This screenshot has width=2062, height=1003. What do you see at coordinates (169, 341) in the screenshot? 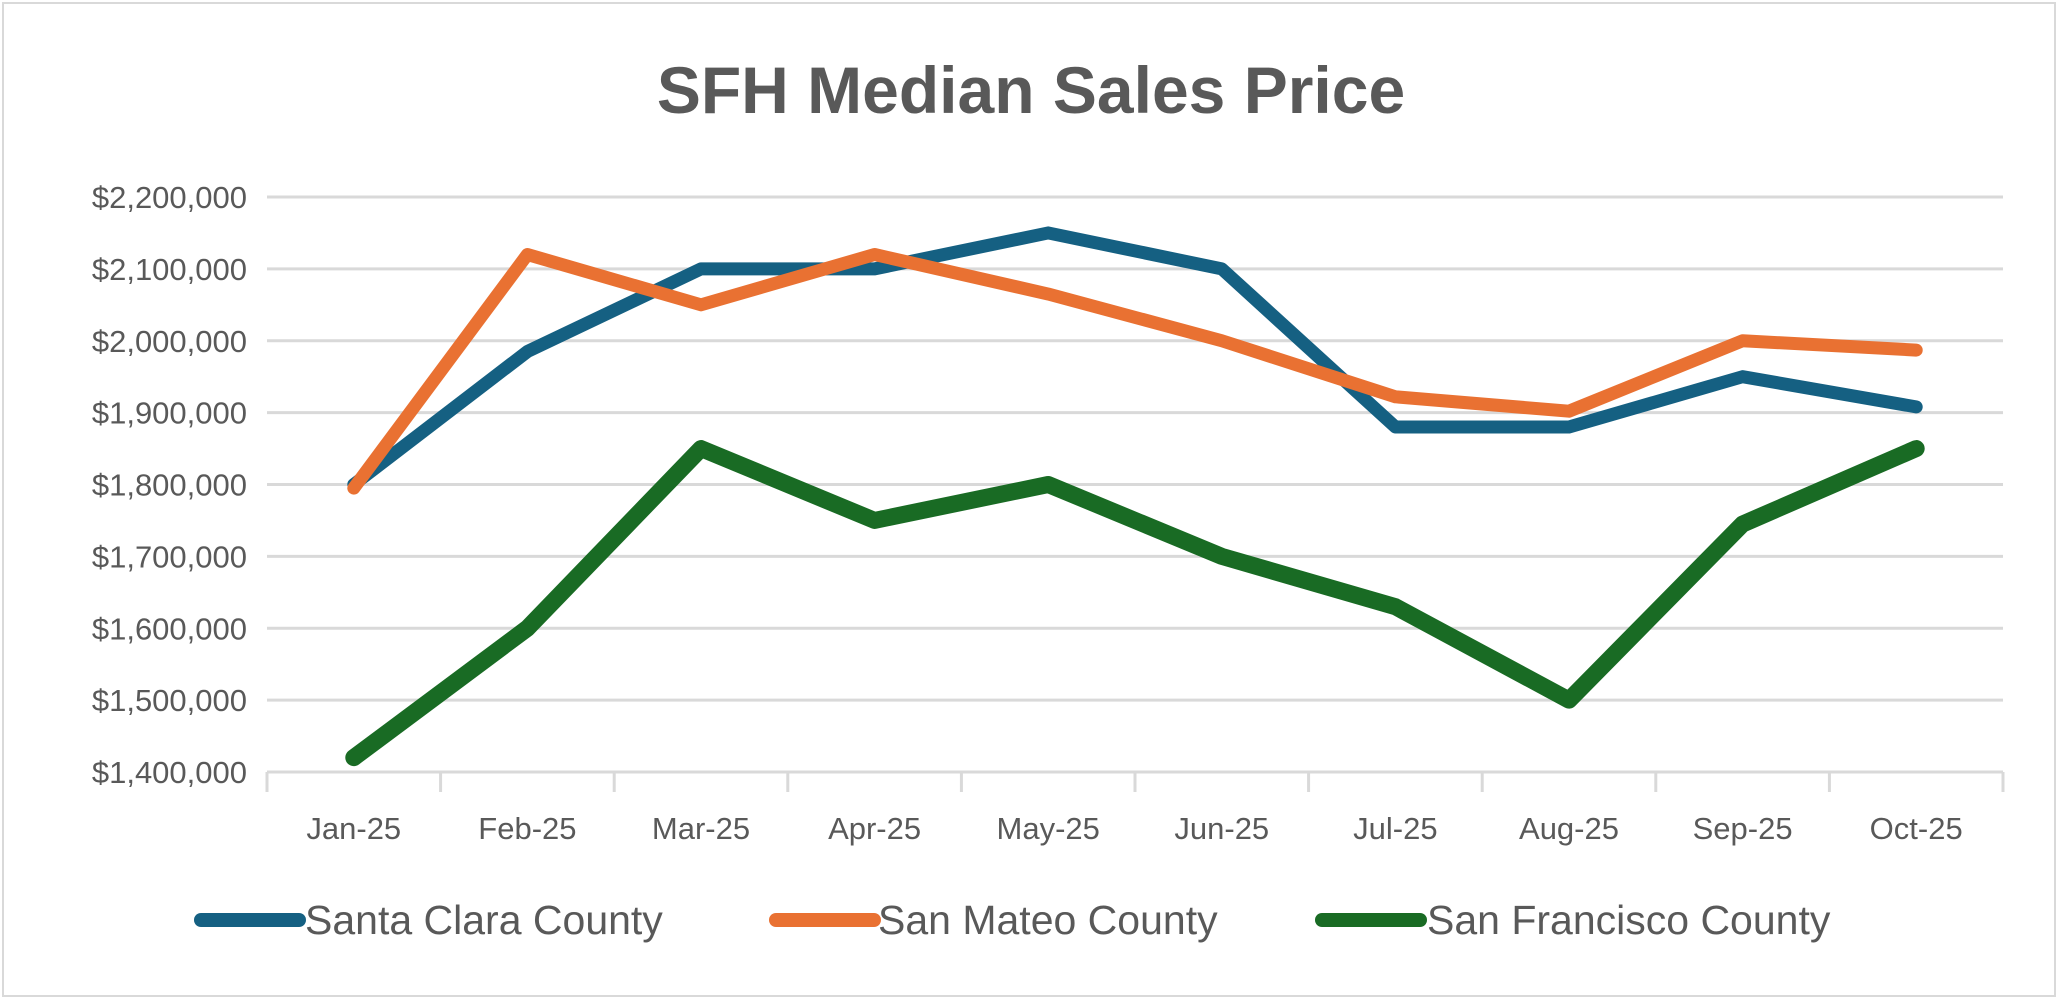
I see `y-tick-label: $2,000,000` at bounding box center [169, 341].